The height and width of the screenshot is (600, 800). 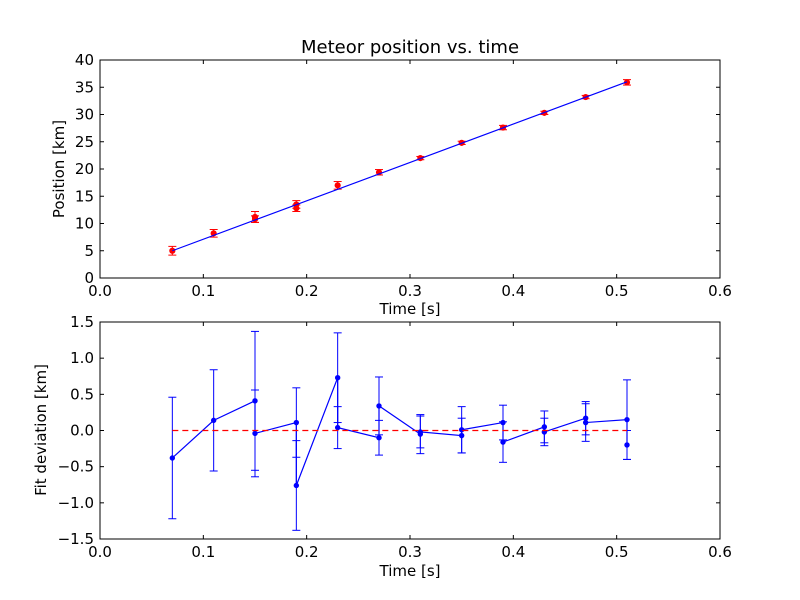 I want to click on bottom-x-tick-label: 0.1, so click(x=203, y=552).